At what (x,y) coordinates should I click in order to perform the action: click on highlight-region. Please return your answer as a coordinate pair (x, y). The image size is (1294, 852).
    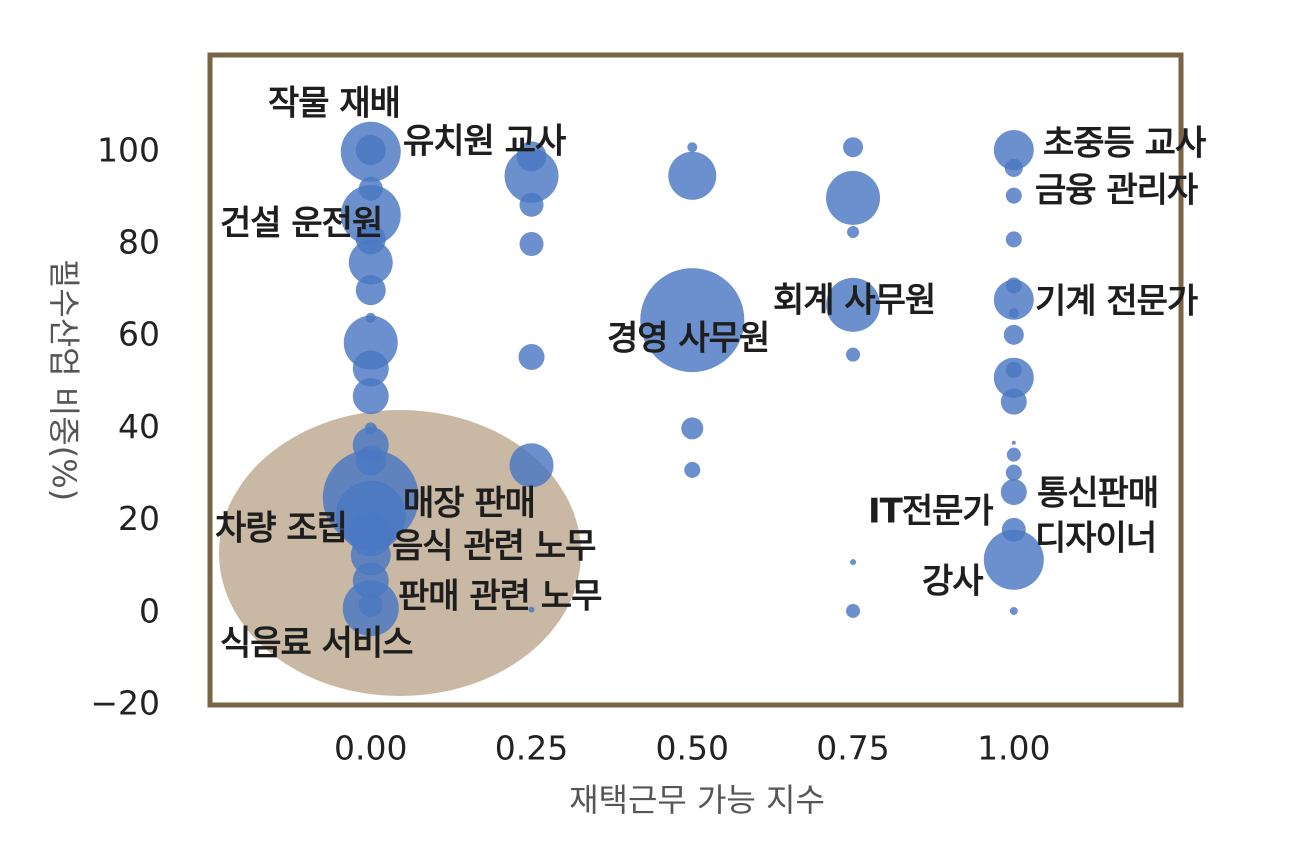
    Looking at the image, I should click on (400, 553).